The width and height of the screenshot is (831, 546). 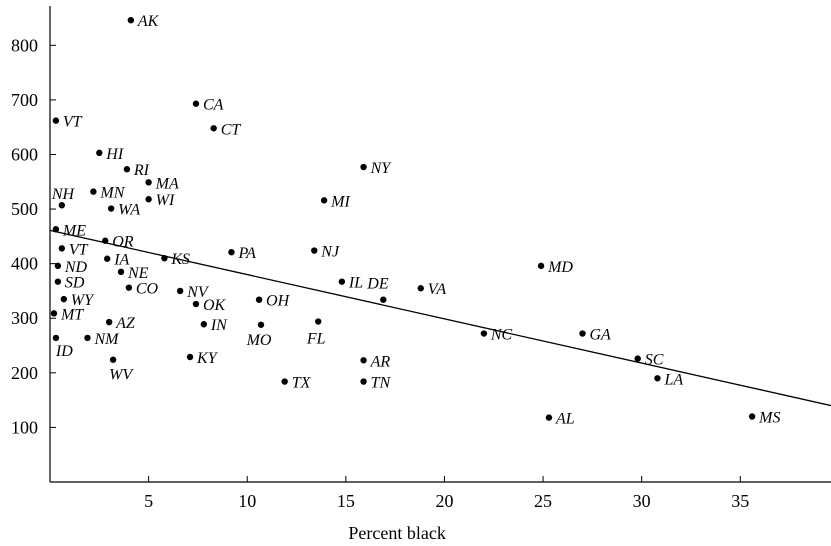 I want to click on data-point-tx, so click(x=284, y=381).